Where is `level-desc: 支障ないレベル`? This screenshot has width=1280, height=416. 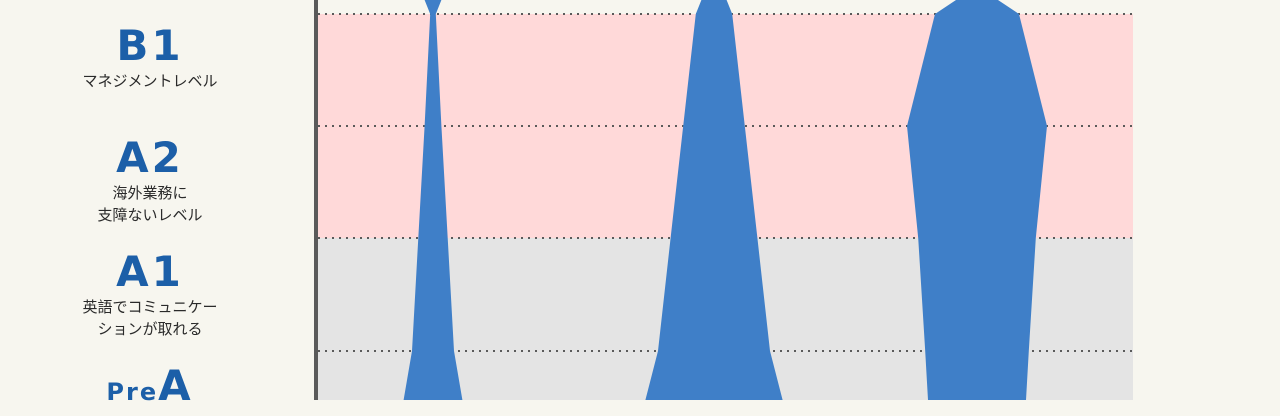 level-desc: 支障ないレベル is located at coordinates (150, 215).